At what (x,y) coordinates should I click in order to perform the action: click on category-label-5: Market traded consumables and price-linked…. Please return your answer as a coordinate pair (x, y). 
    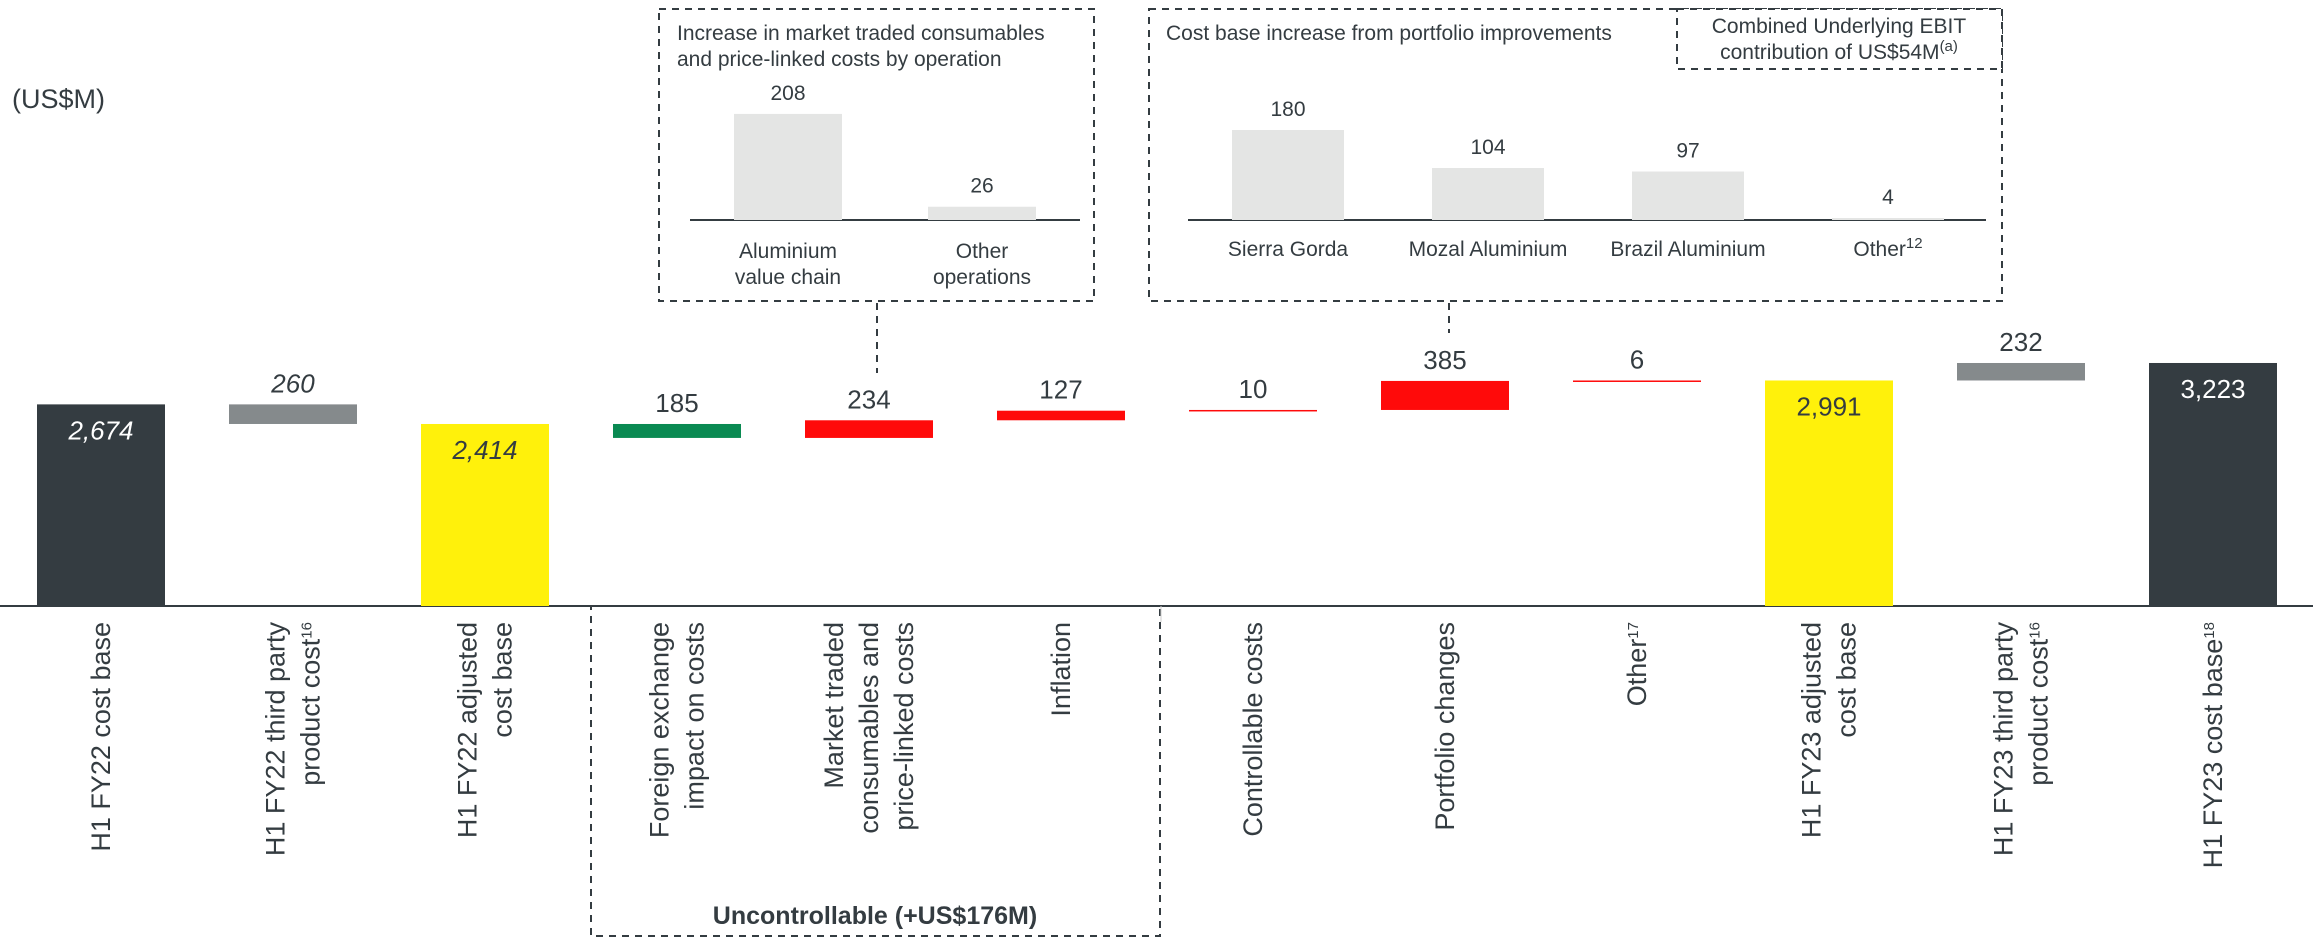
    Looking at the image, I should click on (869, 728).